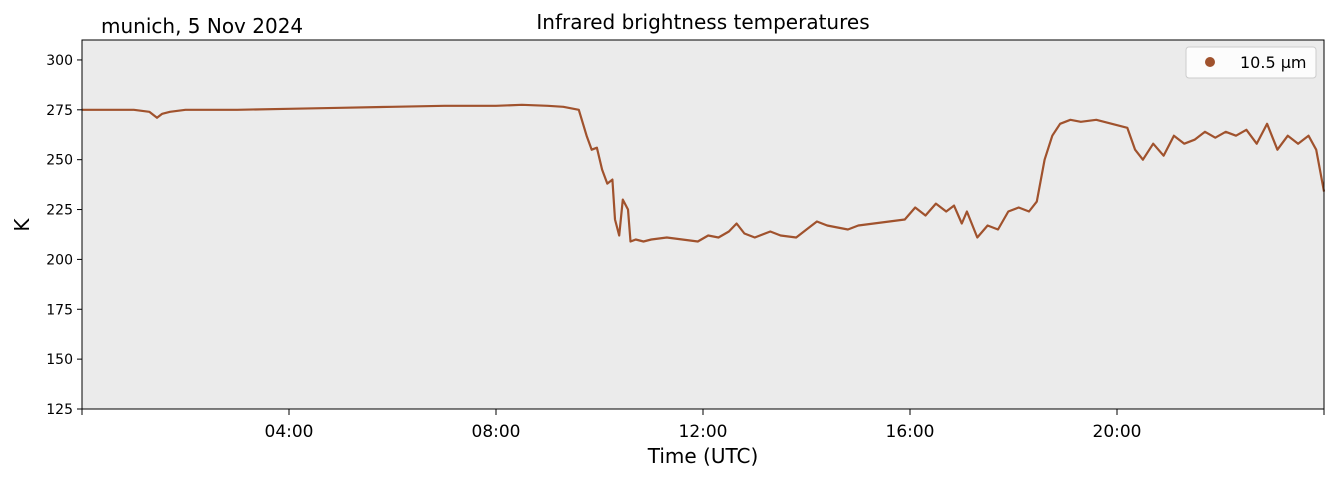  I want to click on y-axis-ticks: 125 150 175 200 225 250 275 300, so click(64, 235).